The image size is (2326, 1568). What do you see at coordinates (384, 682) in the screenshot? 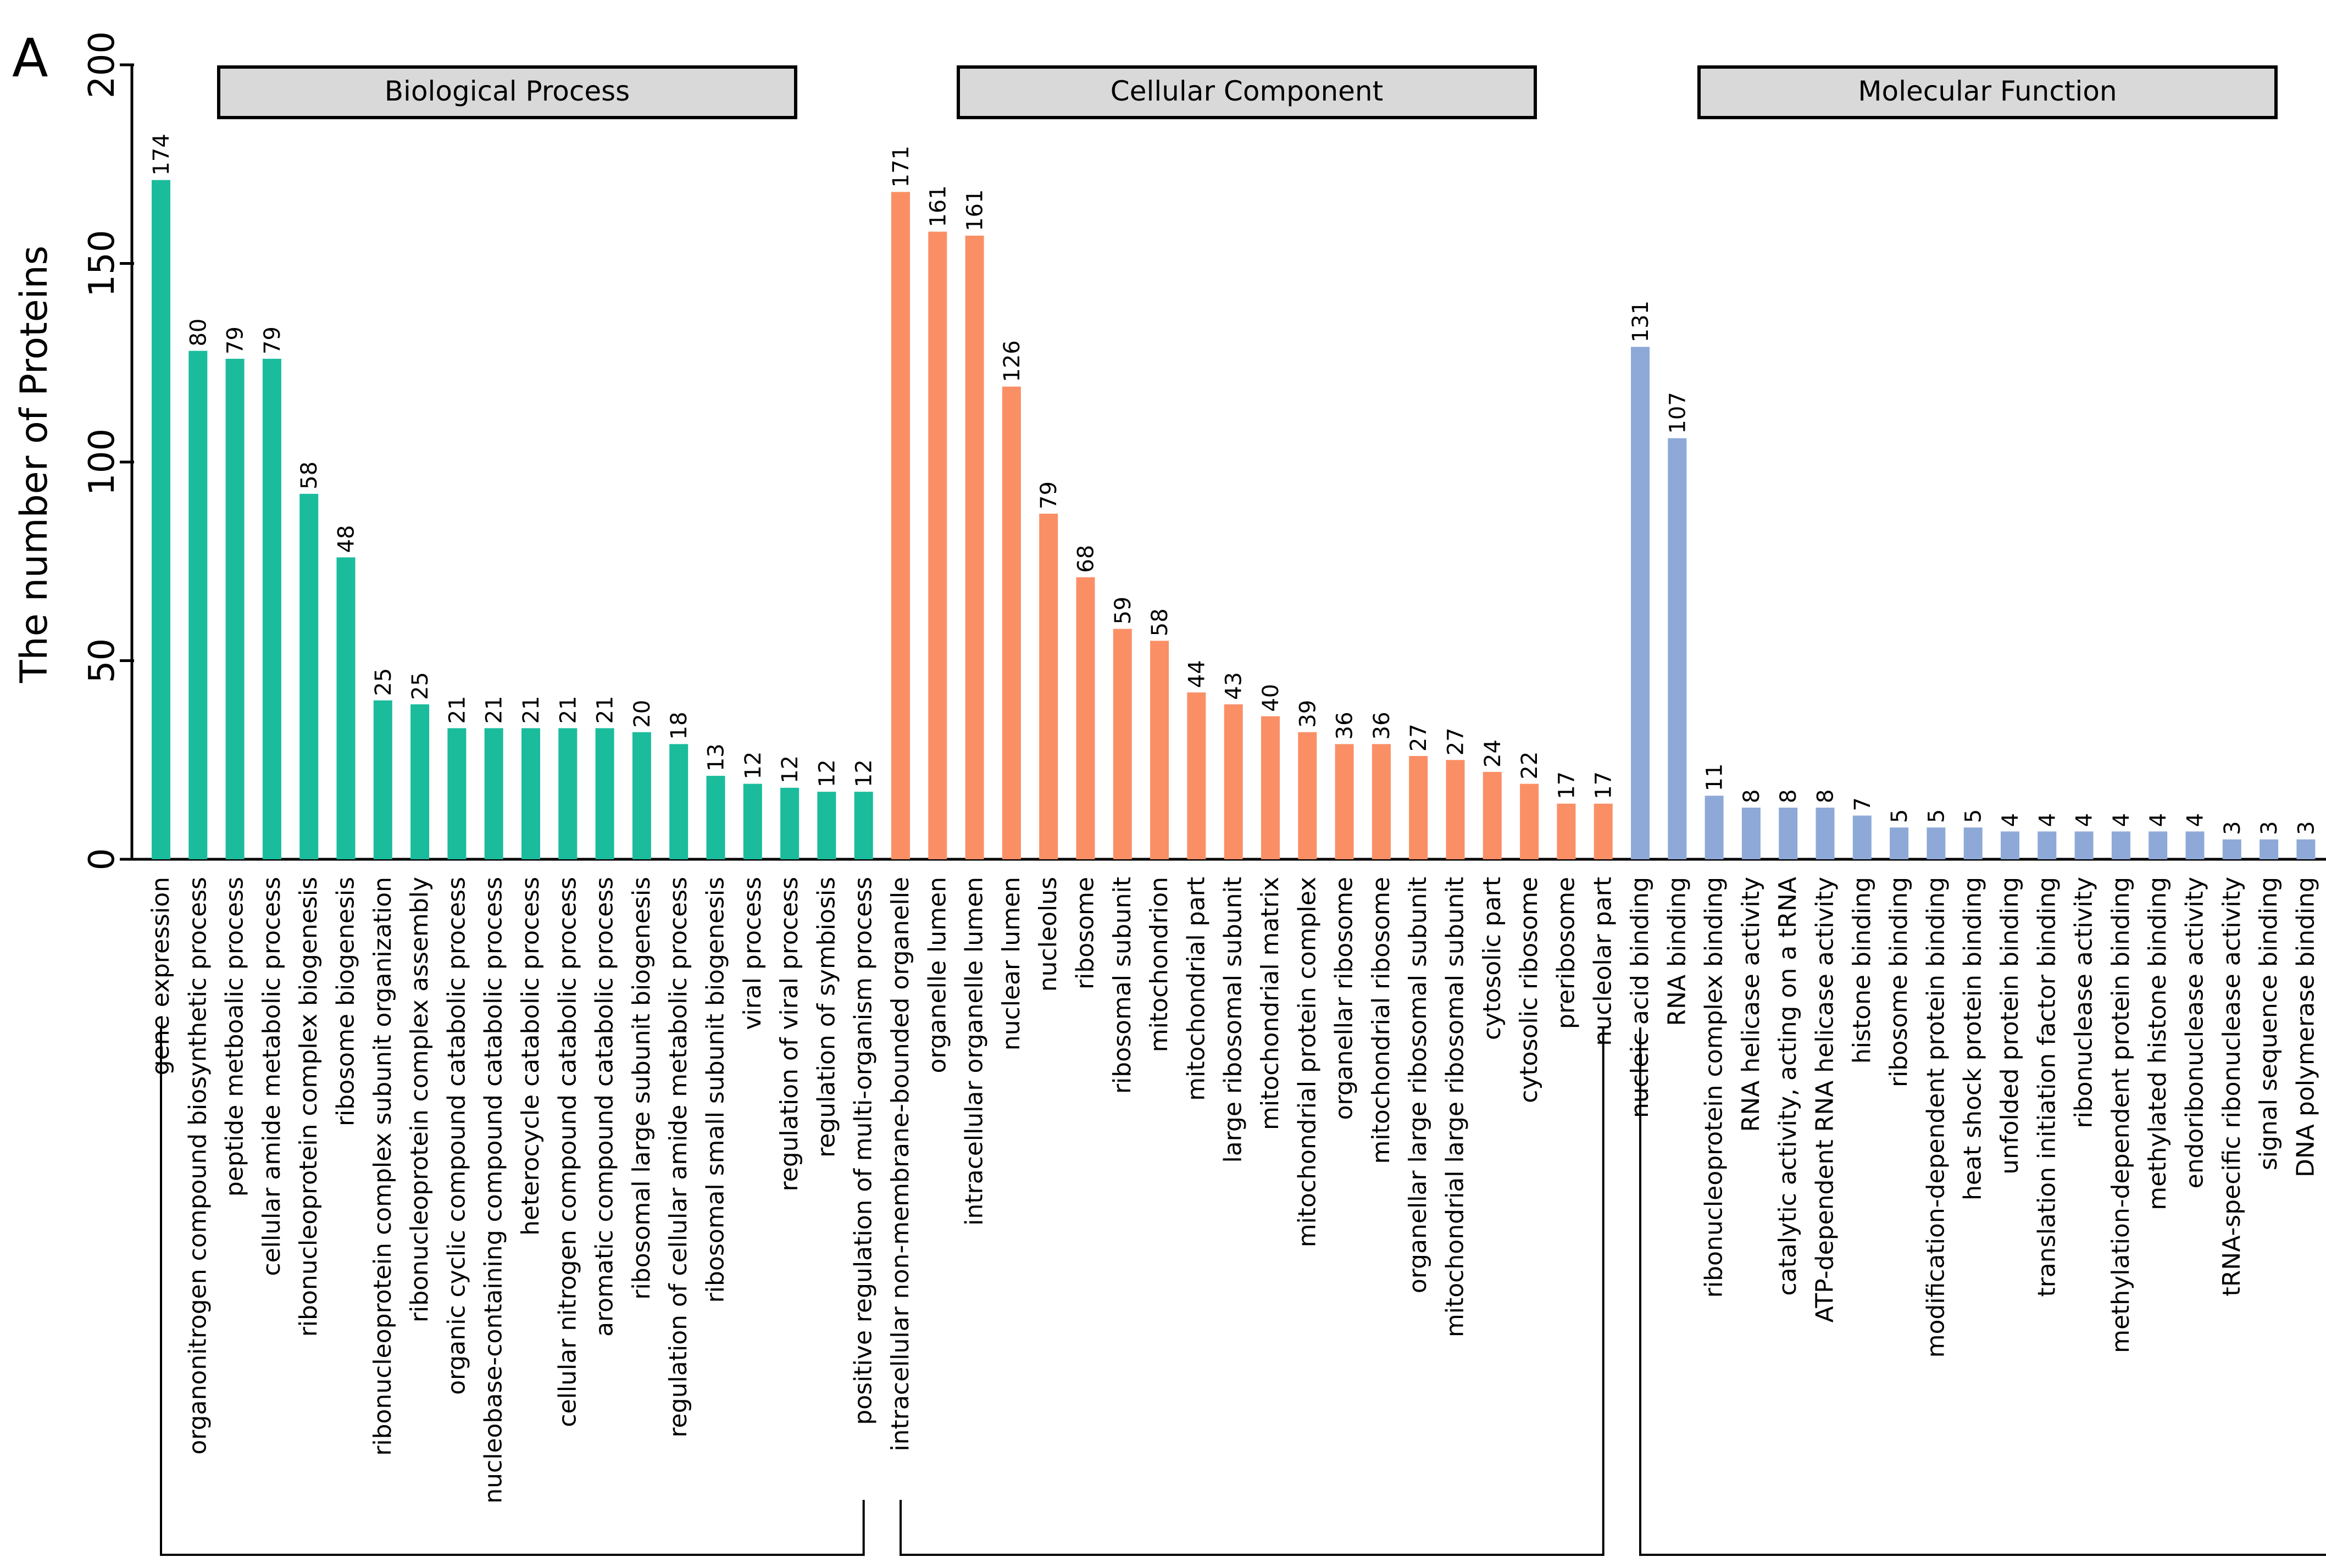
I see `value-label: 25` at bounding box center [384, 682].